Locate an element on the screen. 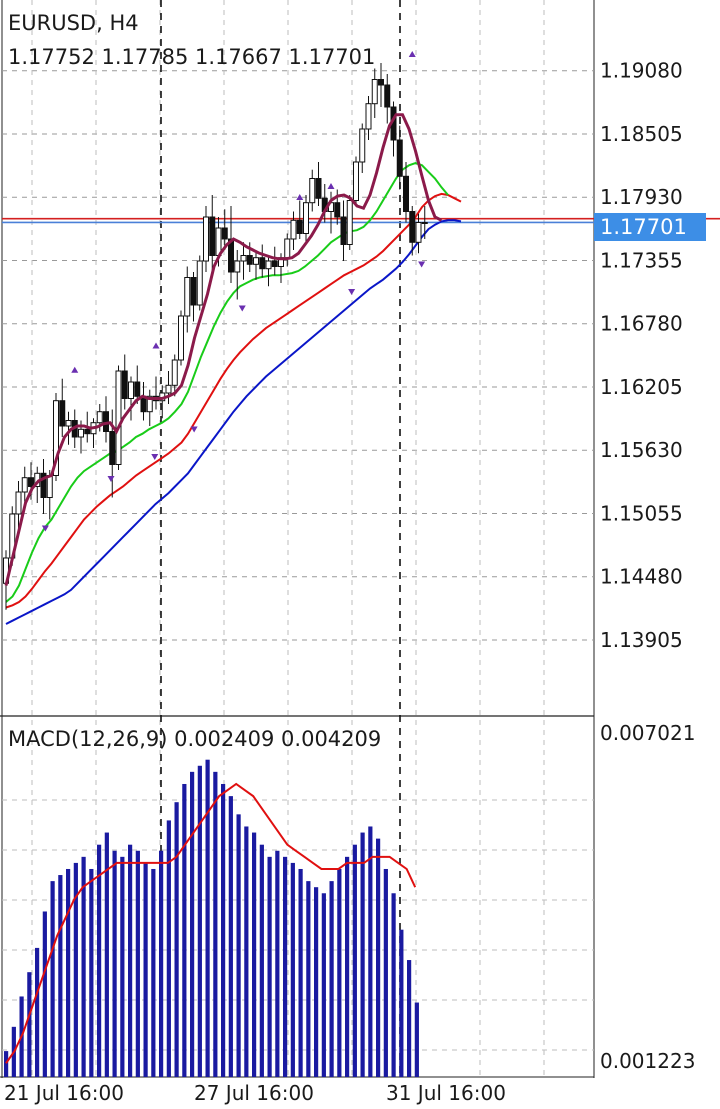 The height and width of the screenshot is (1109, 720). macd-max-label: 0.007021 is located at coordinates (647, 733).